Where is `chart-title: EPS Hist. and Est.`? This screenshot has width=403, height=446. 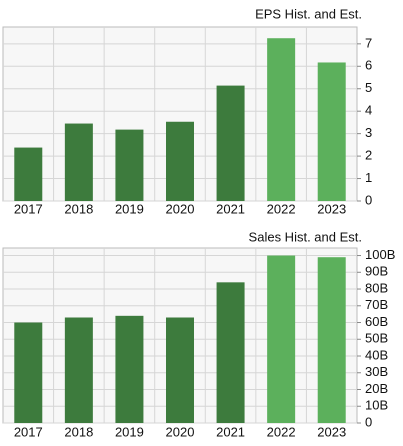 chart-title: EPS Hist. and Est. is located at coordinates (308, 13).